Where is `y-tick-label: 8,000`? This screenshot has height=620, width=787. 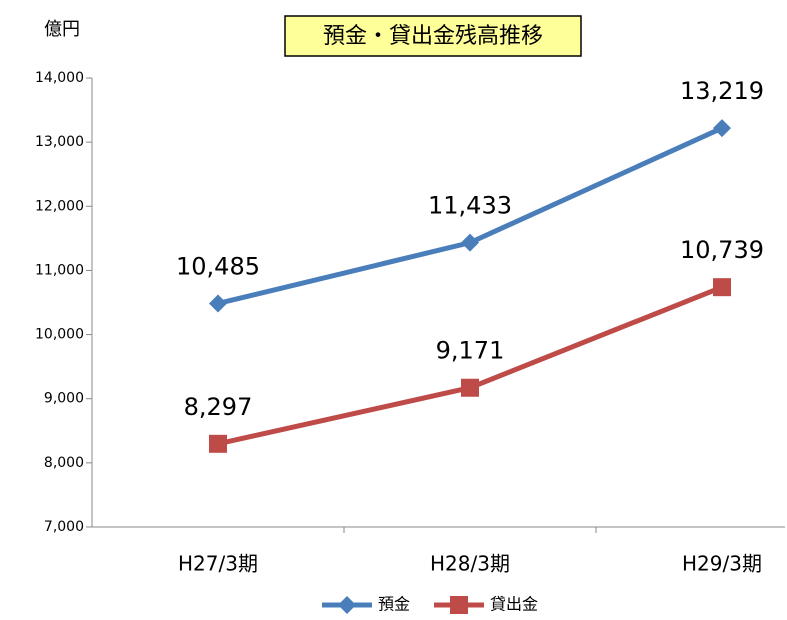
y-tick-label: 8,000 is located at coordinates (64, 463).